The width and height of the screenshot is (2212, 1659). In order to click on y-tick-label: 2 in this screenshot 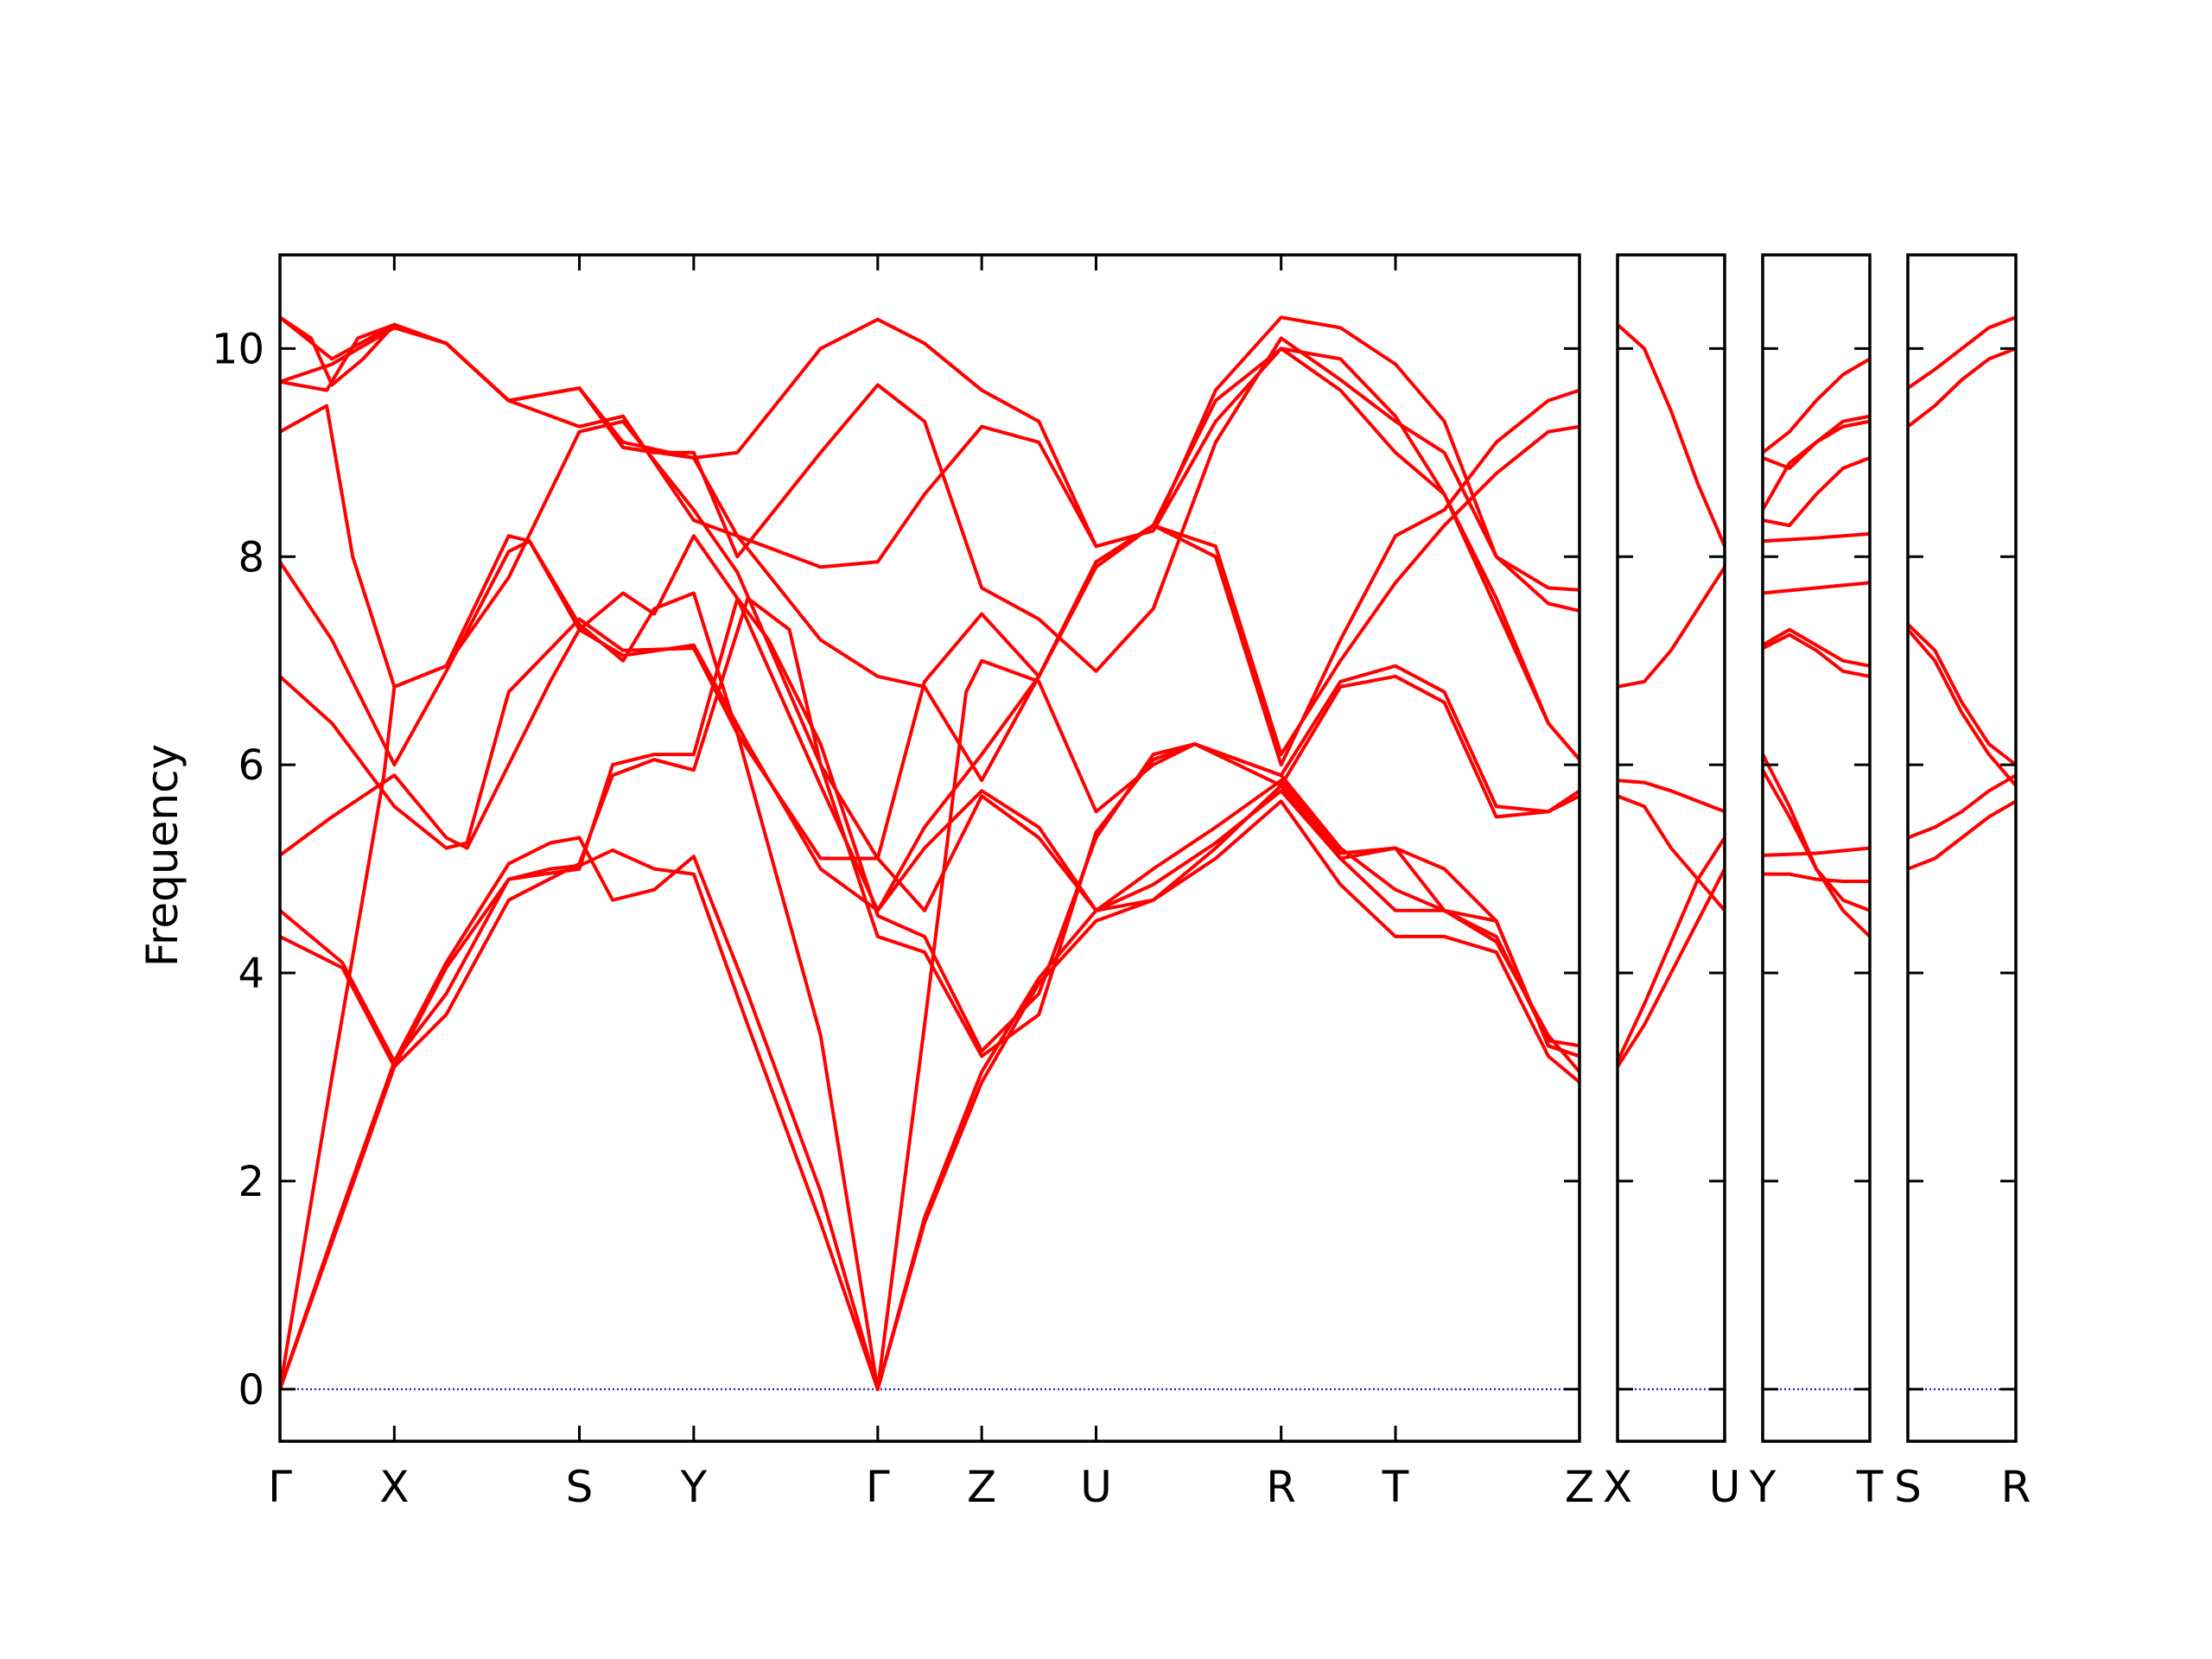, I will do `click(251, 1182)`.